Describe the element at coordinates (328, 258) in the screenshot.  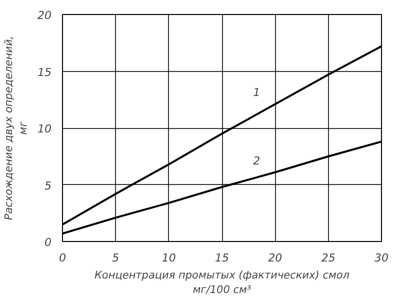
I see `x-tick-label: 25` at that location.